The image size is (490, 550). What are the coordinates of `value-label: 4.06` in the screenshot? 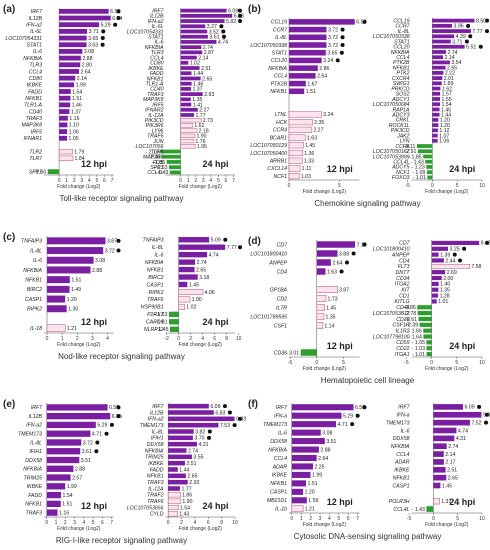 It's located at (210, 293).